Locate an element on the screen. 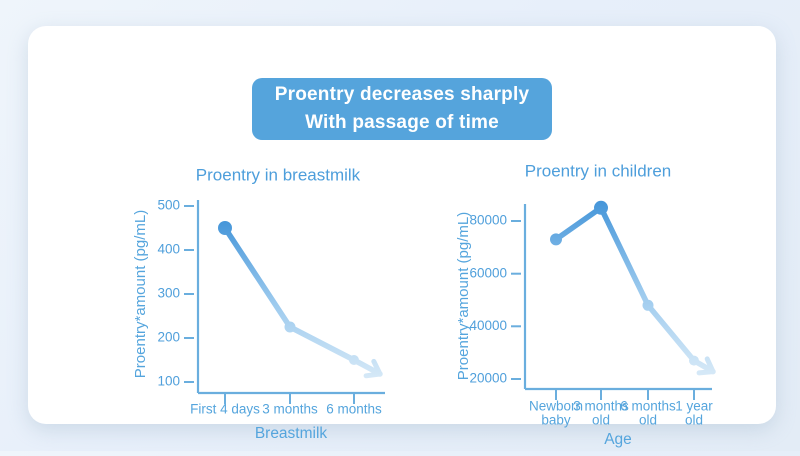  x-axis-label: Age is located at coordinates (618, 439).